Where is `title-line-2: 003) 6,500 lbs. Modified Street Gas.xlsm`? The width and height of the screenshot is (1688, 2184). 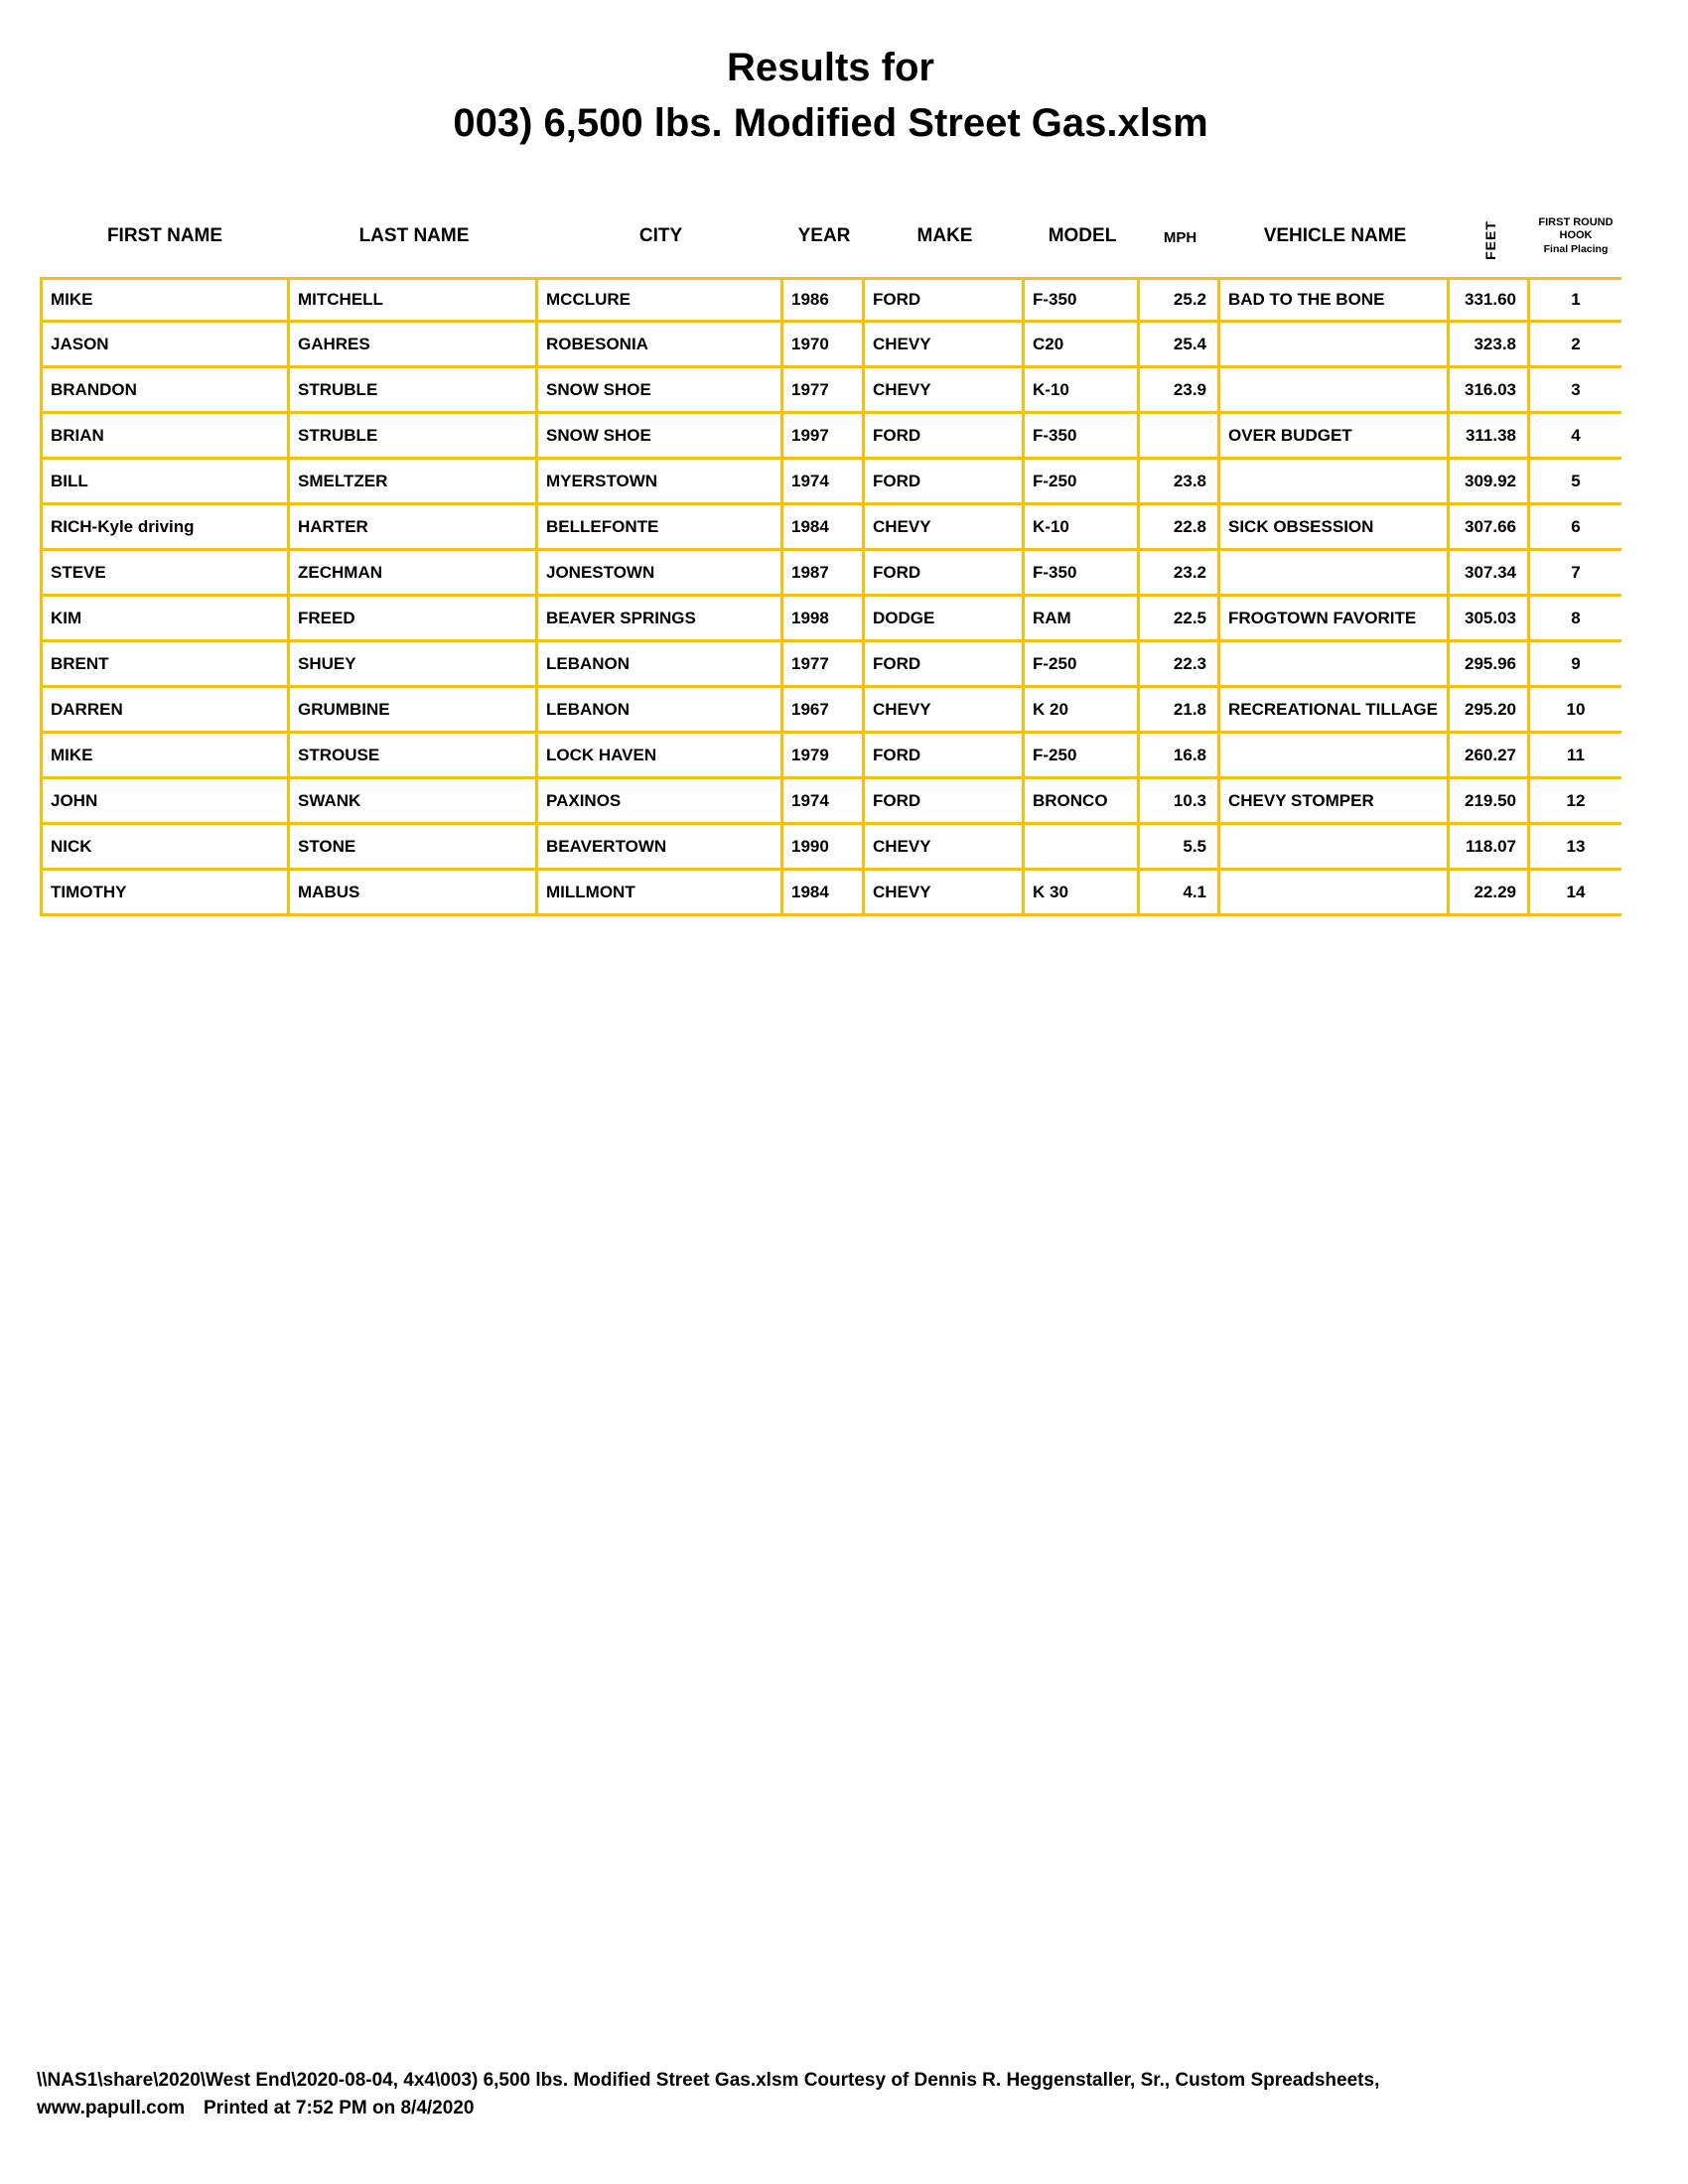
title-line-2: 003) 6,500 lbs. Modified Street Gas.xlsm is located at coordinates (830, 123).